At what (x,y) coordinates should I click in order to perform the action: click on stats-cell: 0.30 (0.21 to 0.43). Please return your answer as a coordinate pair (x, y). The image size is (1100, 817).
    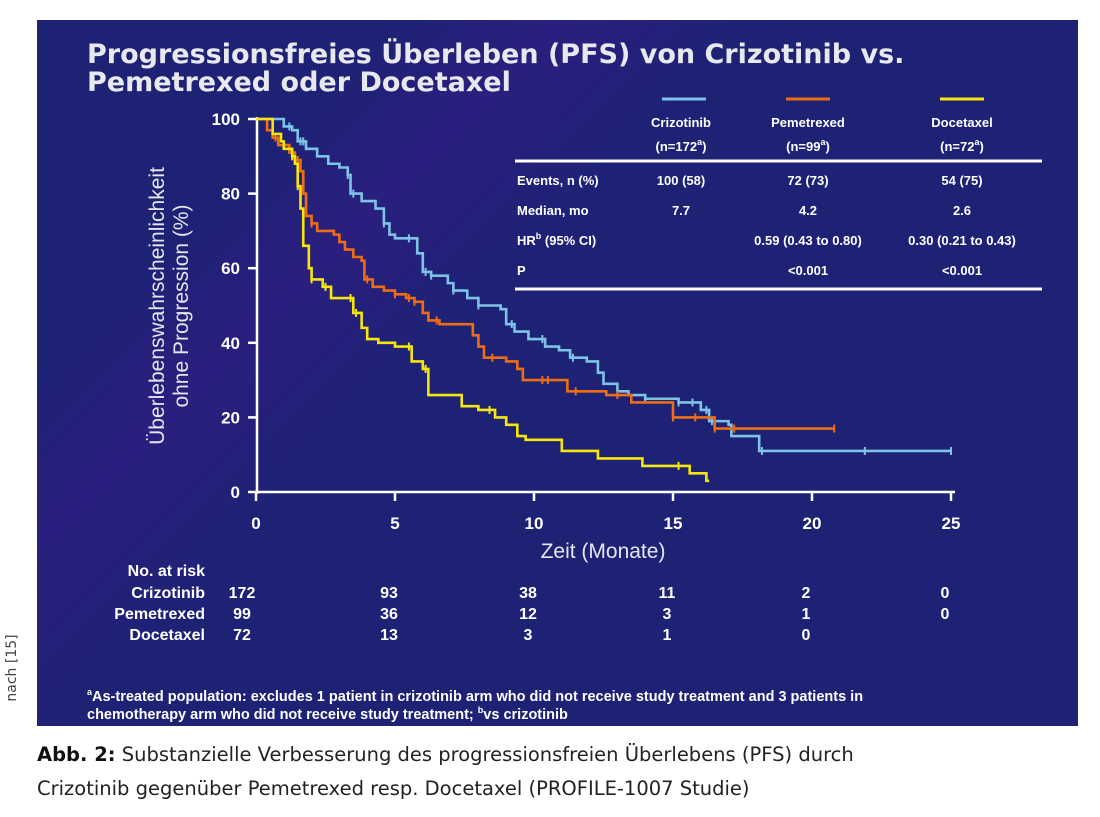
    Looking at the image, I should click on (962, 240).